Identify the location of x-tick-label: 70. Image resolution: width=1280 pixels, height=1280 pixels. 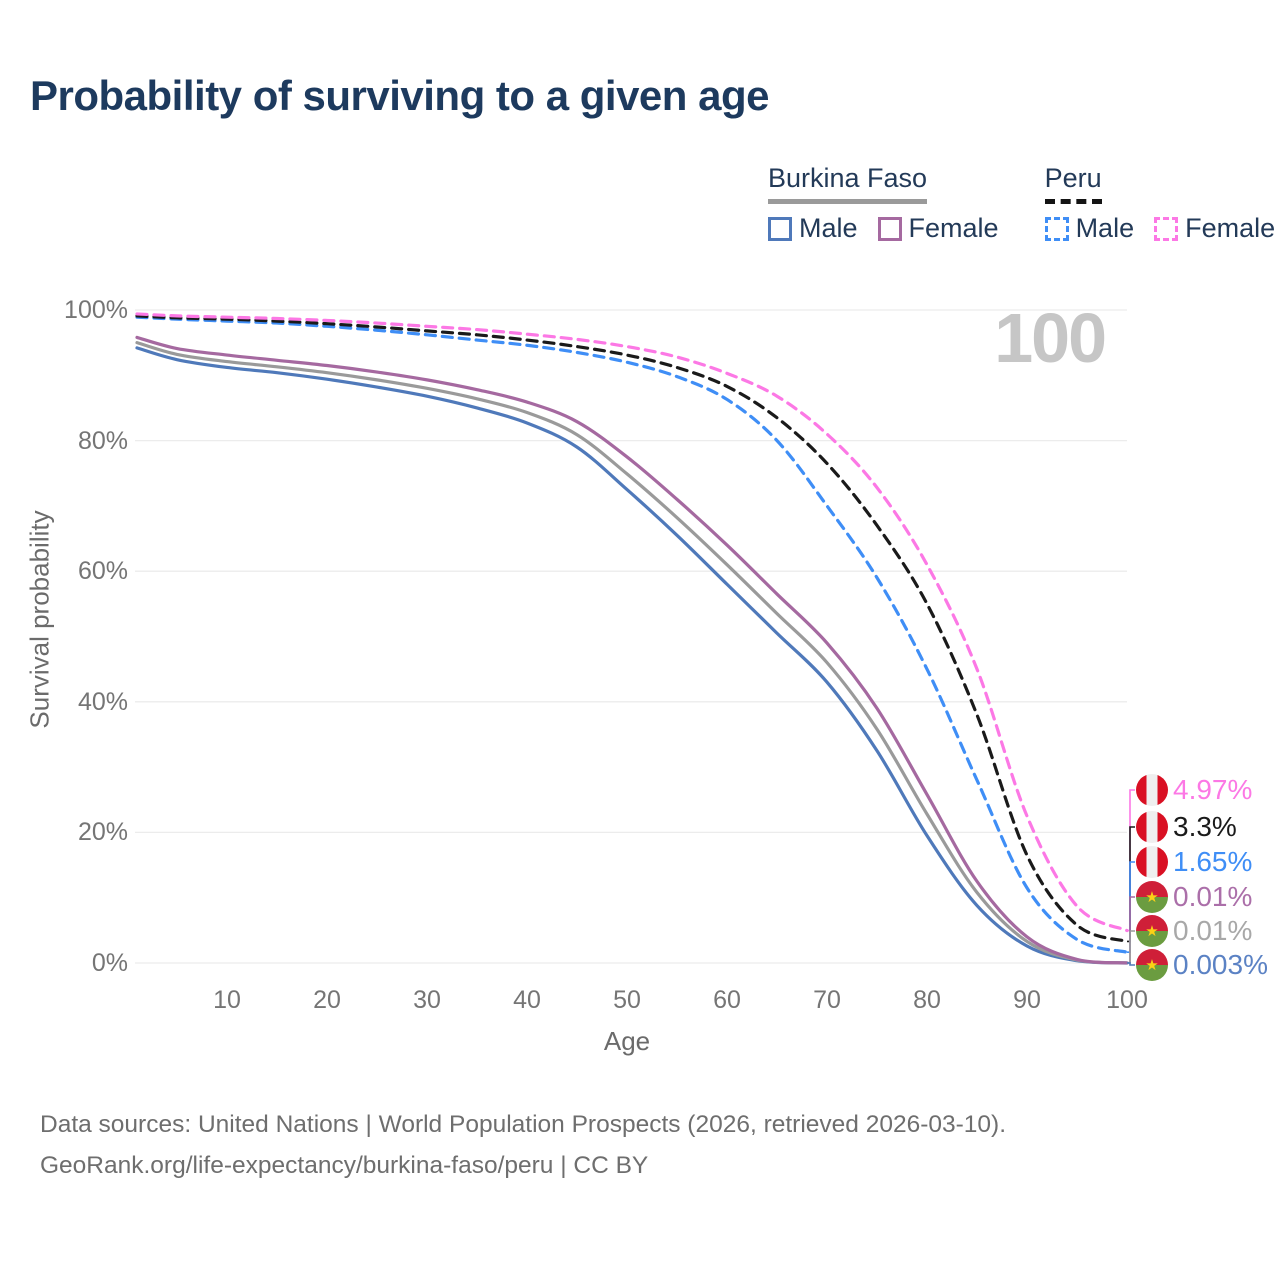
(827, 1000).